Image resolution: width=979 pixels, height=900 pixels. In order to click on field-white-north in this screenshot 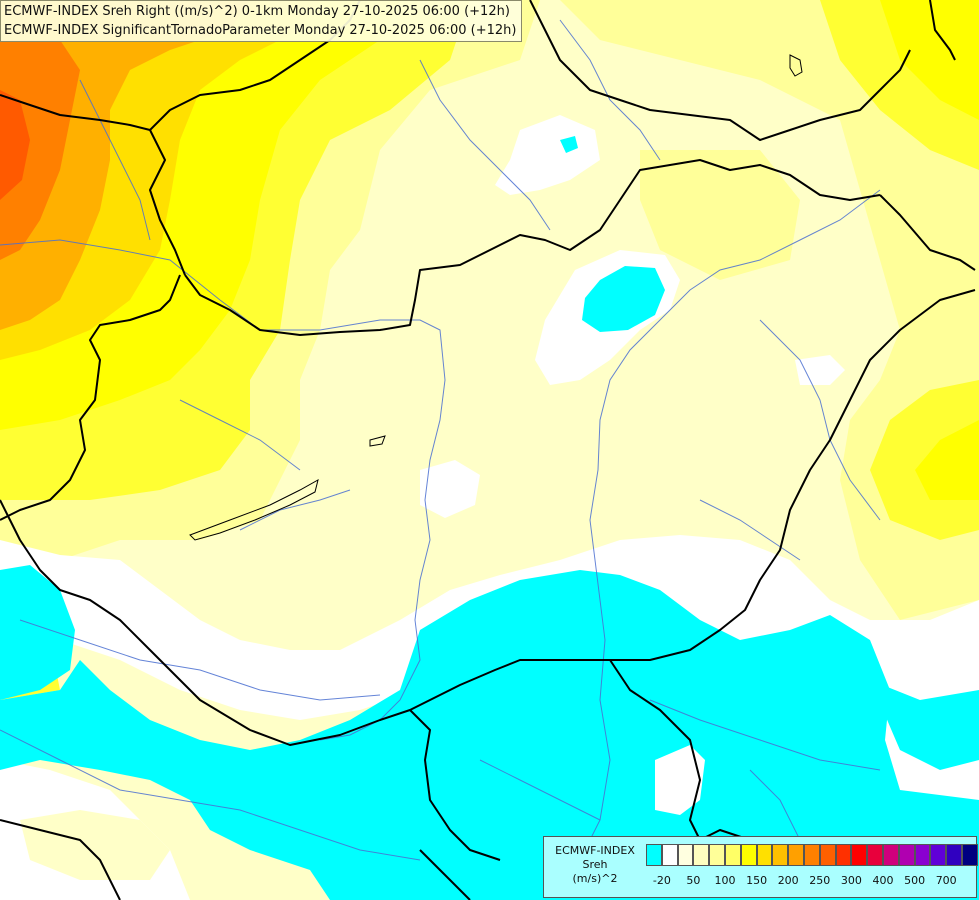, I will do `click(547, 155)`.